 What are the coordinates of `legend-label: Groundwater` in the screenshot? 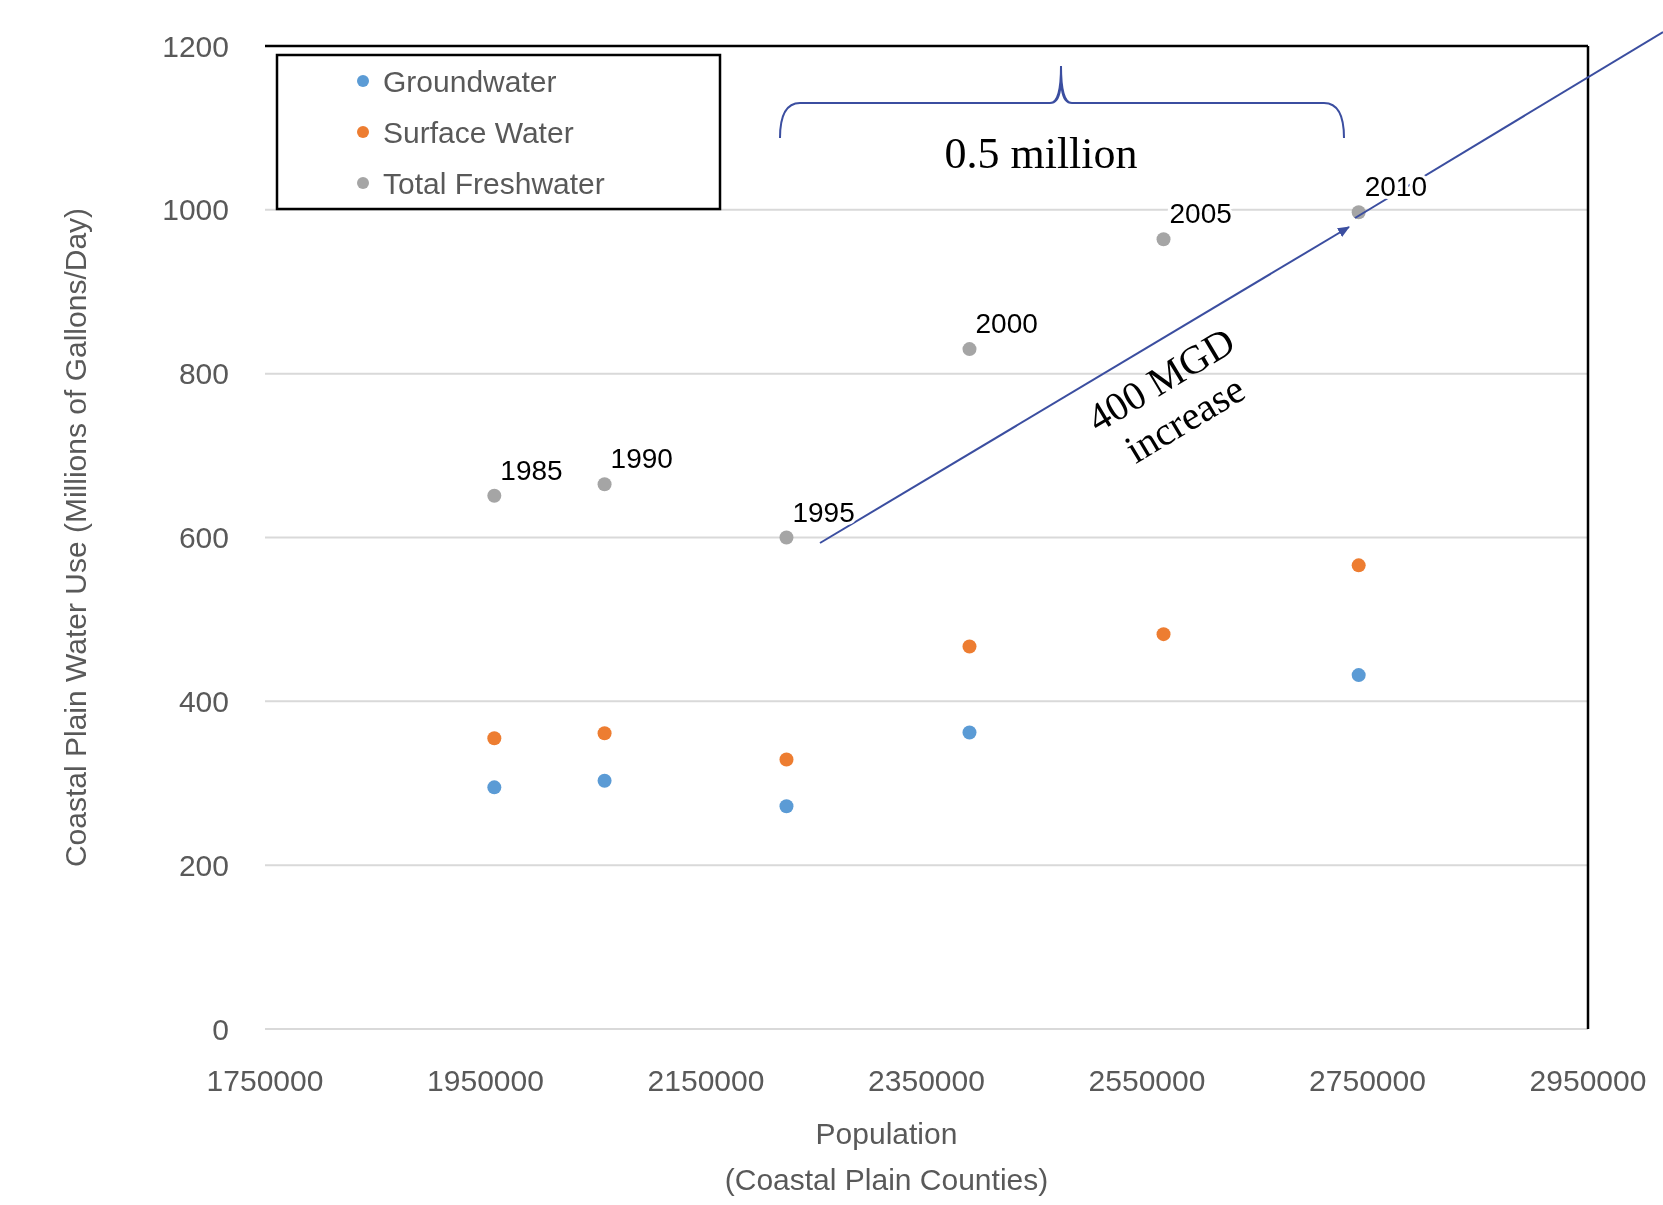 It's located at (470, 81).